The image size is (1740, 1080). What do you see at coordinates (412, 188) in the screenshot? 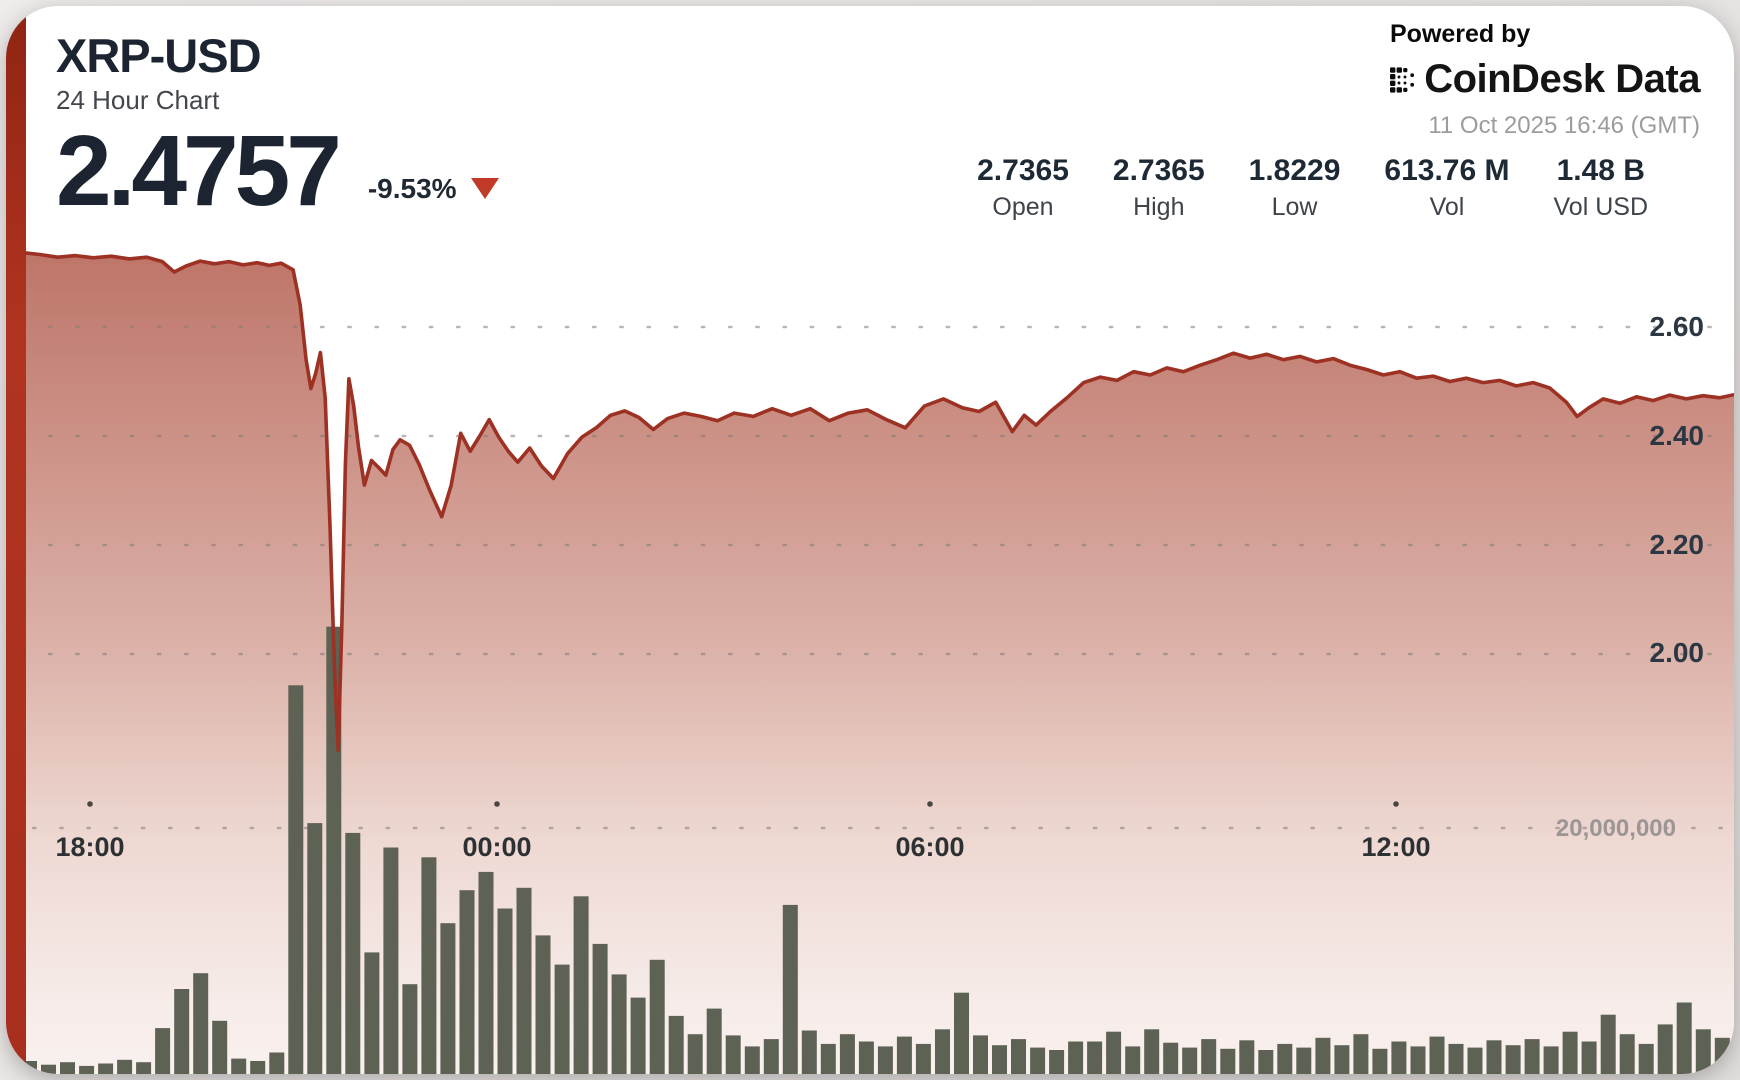
I see `change-percent: -9.53%` at bounding box center [412, 188].